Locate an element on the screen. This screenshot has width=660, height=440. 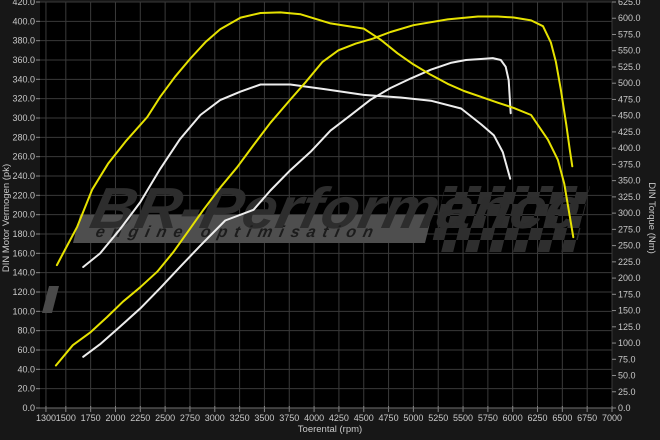
x-tick-label: 2750 is located at coordinates (190, 418).